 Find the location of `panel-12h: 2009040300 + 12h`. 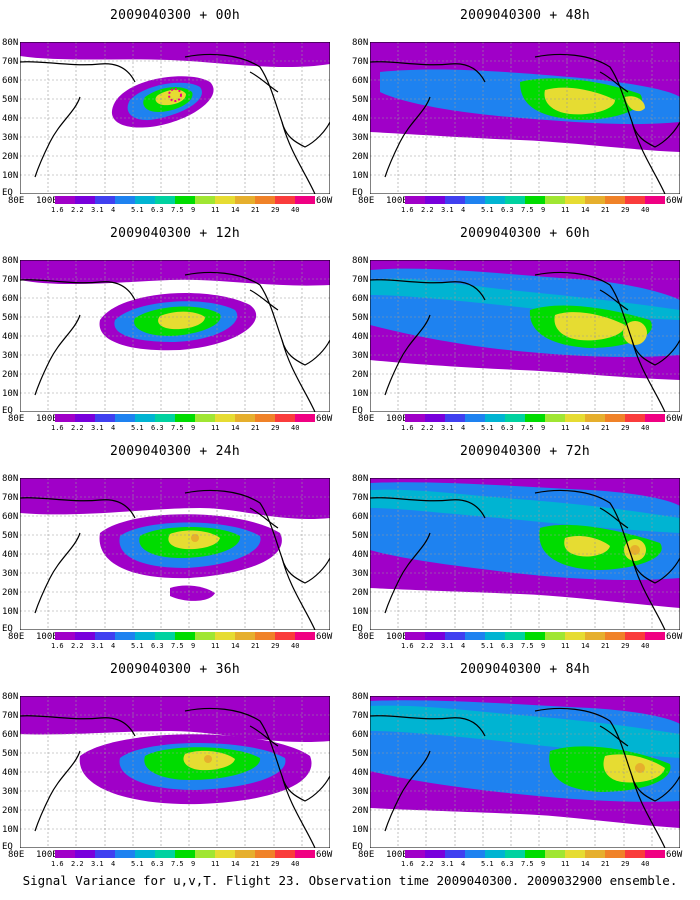

panel-12h: 2009040300 + 12h is located at coordinates (175, 327).